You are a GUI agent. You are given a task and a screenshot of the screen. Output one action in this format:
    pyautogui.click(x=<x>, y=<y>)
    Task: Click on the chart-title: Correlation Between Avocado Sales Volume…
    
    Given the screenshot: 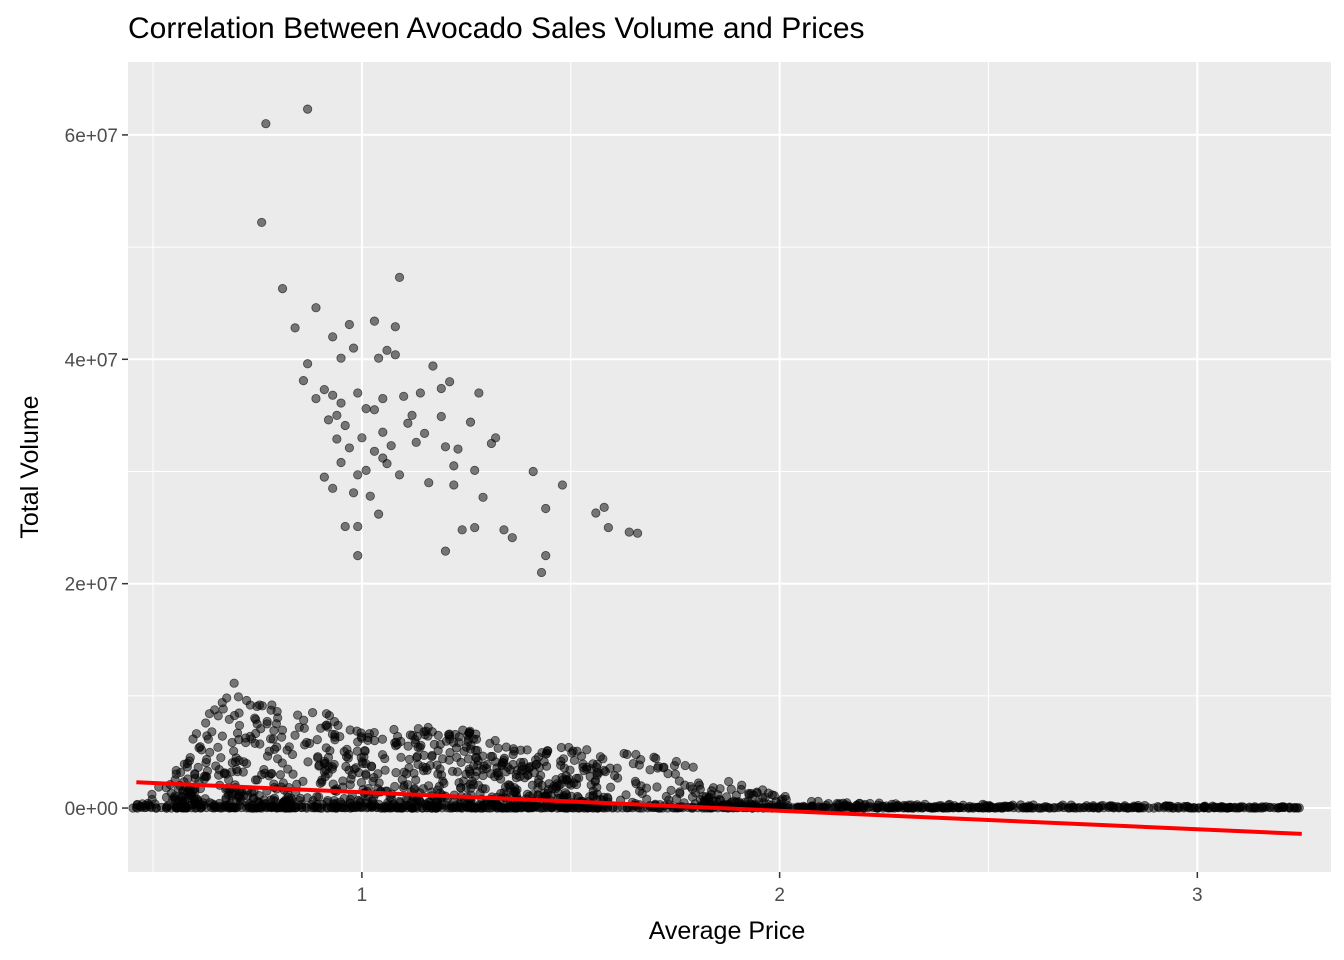 What is the action you would take?
    pyautogui.click(x=496, y=28)
    